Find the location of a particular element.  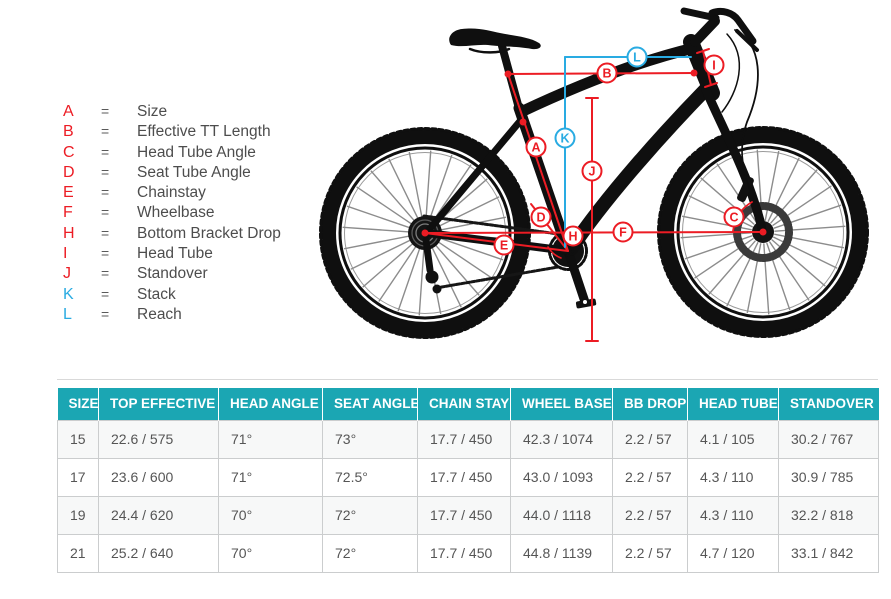

cell: 24.4 / 620 is located at coordinates (158, 515).